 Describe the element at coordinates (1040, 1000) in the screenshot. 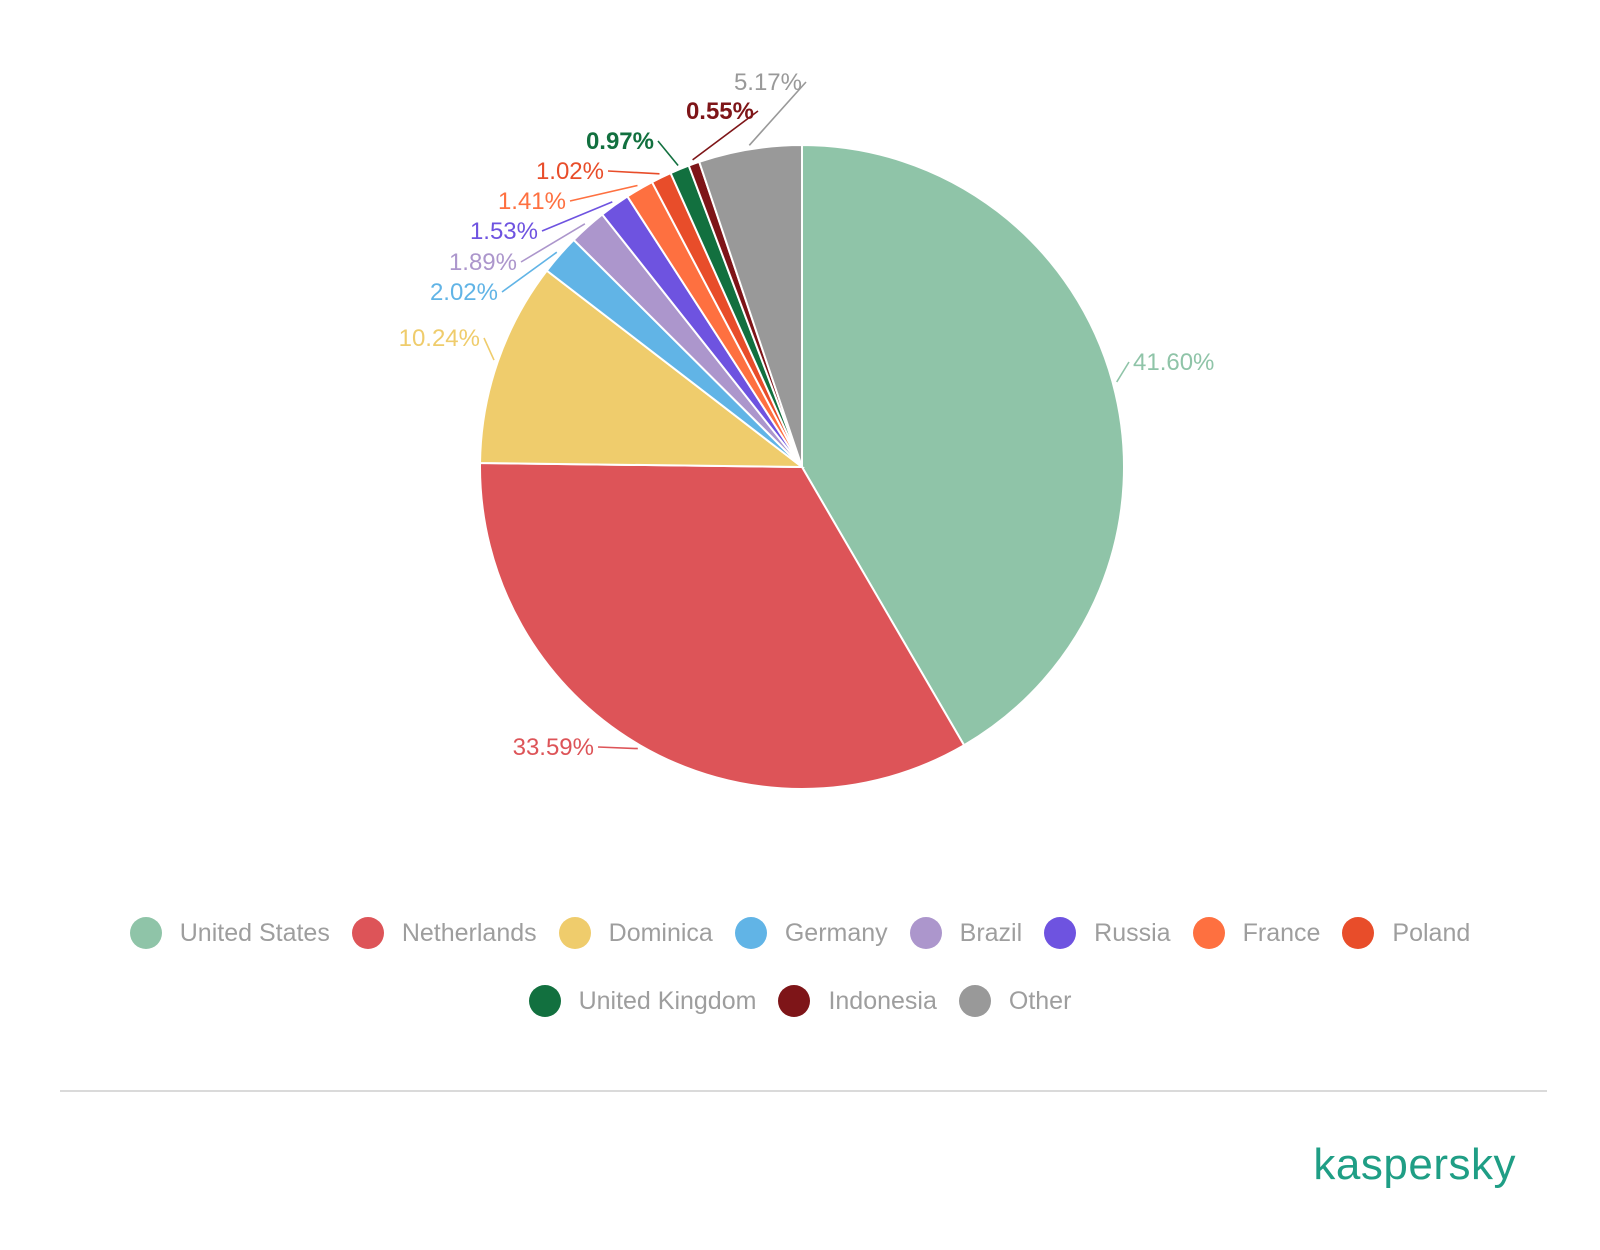

I see `legend-label: Other` at that location.